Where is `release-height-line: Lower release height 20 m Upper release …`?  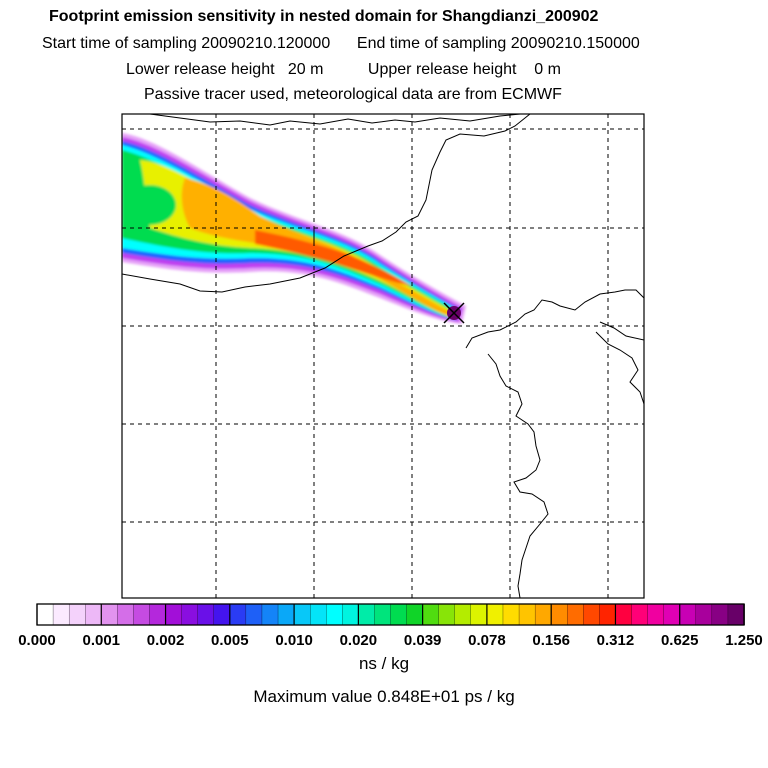
release-height-line: Lower release height 20 m Upper release … is located at coordinates (447, 70).